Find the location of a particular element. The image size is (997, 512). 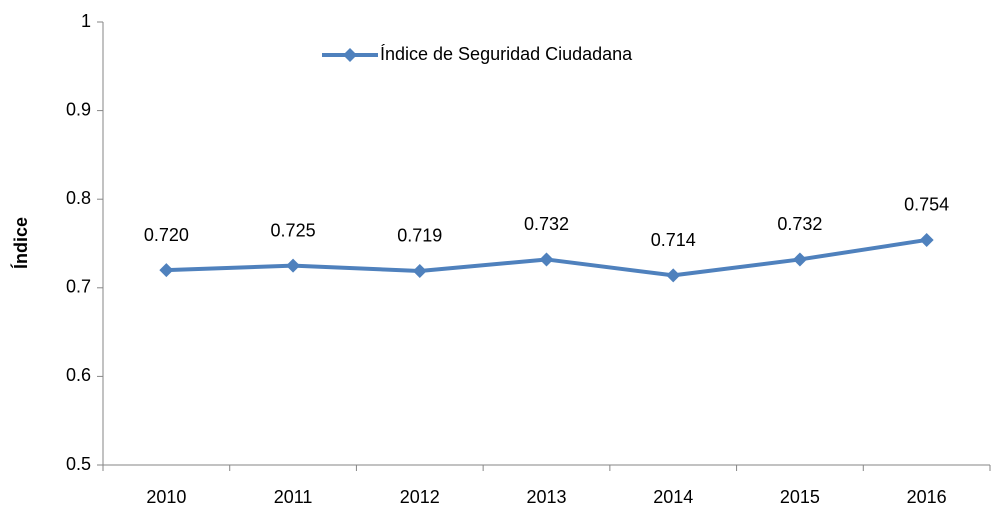

data-label: 0.714 is located at coordinates (673, 240).